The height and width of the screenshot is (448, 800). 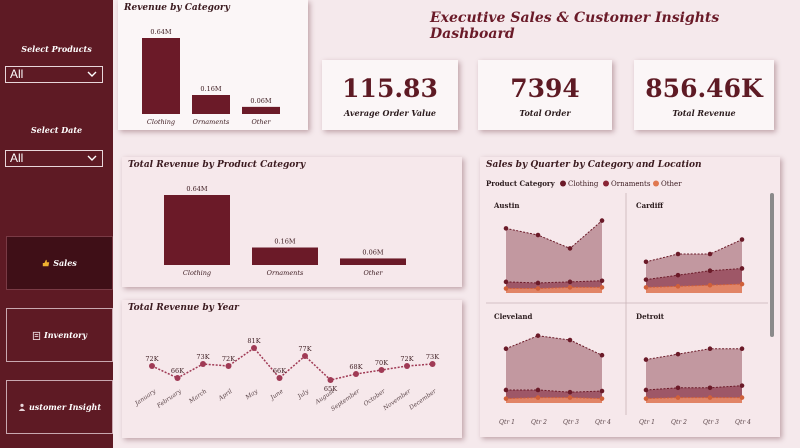 What do you see at coordinates (704, 113) in the screenshot?
I see `kpi-total-revenue-label: Total Revenue` at bounding box center [704, 113].